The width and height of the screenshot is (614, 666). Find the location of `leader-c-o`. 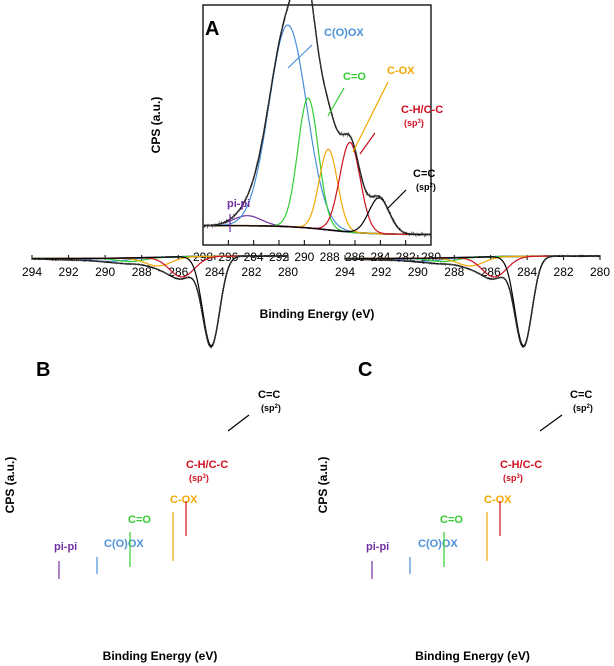

leader-c-o is located at coordinates (336, 102).